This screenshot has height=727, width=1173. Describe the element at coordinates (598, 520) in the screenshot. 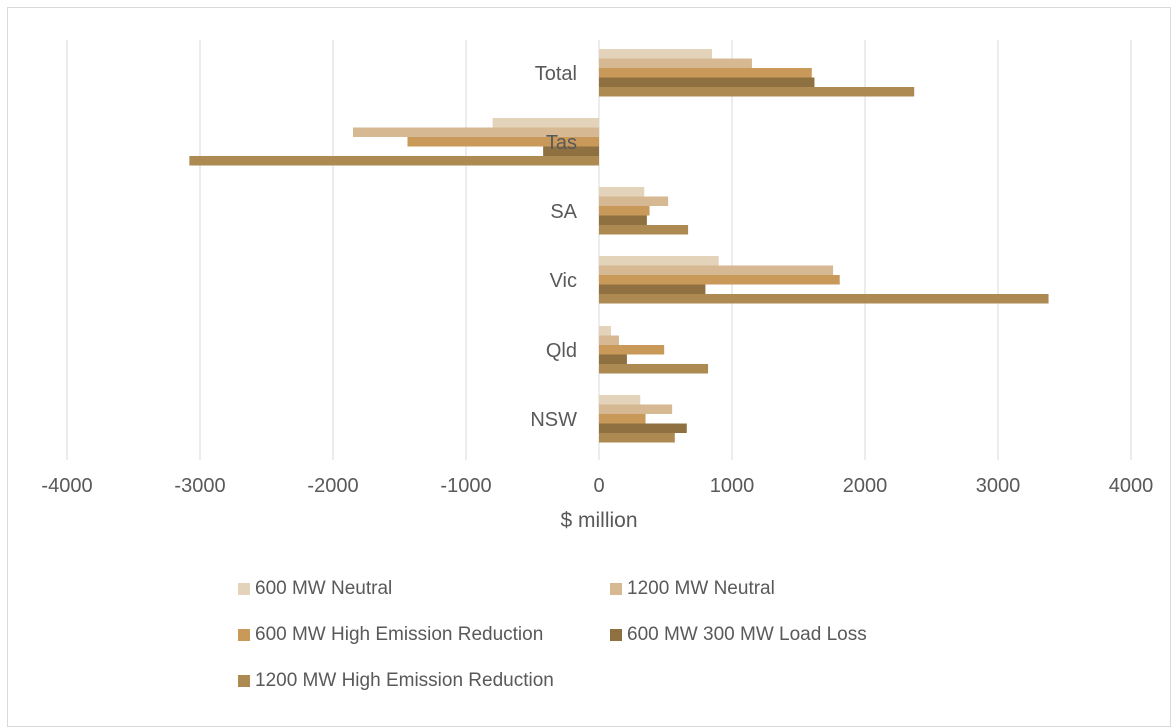

I see `x-axis-label: $ million` at that location.